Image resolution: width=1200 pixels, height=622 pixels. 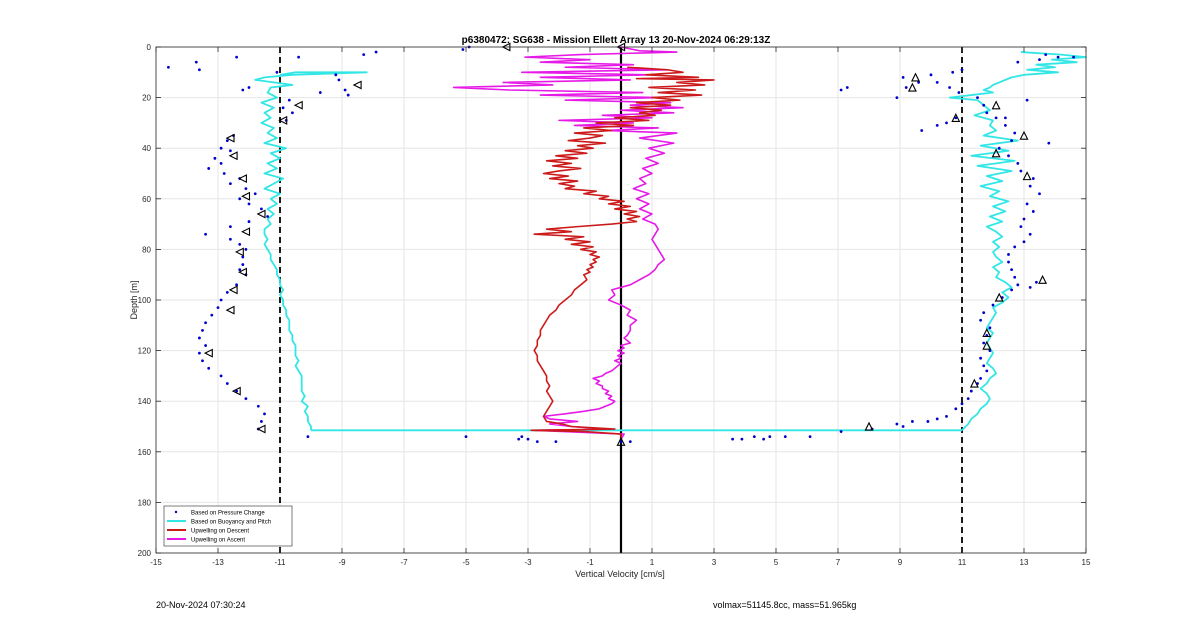 What do you see at coordinates (228, 514) in the screenshot?
I see `legend-label: Based on Pressure Change` at bounding box center [228, 514].